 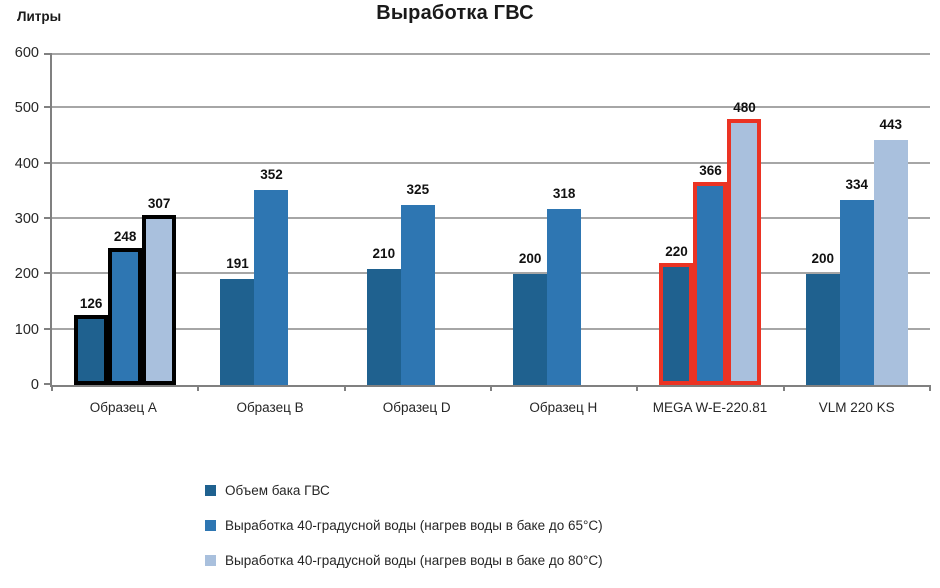 I want to click on bar-value-label: 325, so click(x=418, y=190).